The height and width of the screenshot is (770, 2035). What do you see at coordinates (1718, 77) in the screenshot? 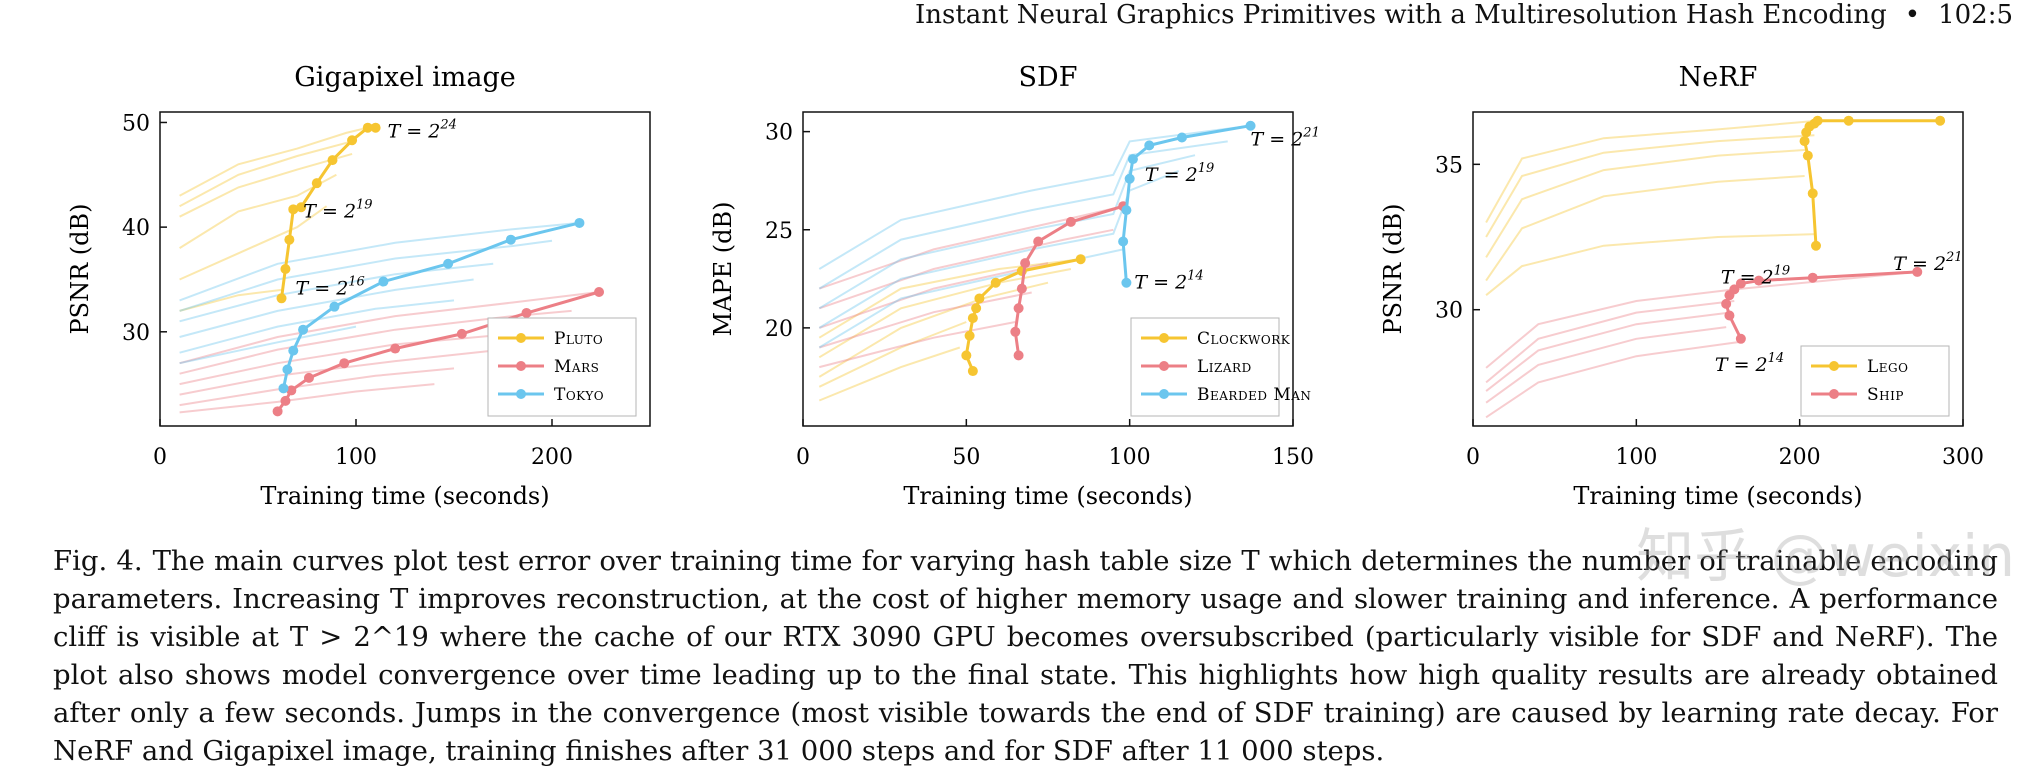
I see `chart-title: NeRF` at bounding box center [1718, 77].